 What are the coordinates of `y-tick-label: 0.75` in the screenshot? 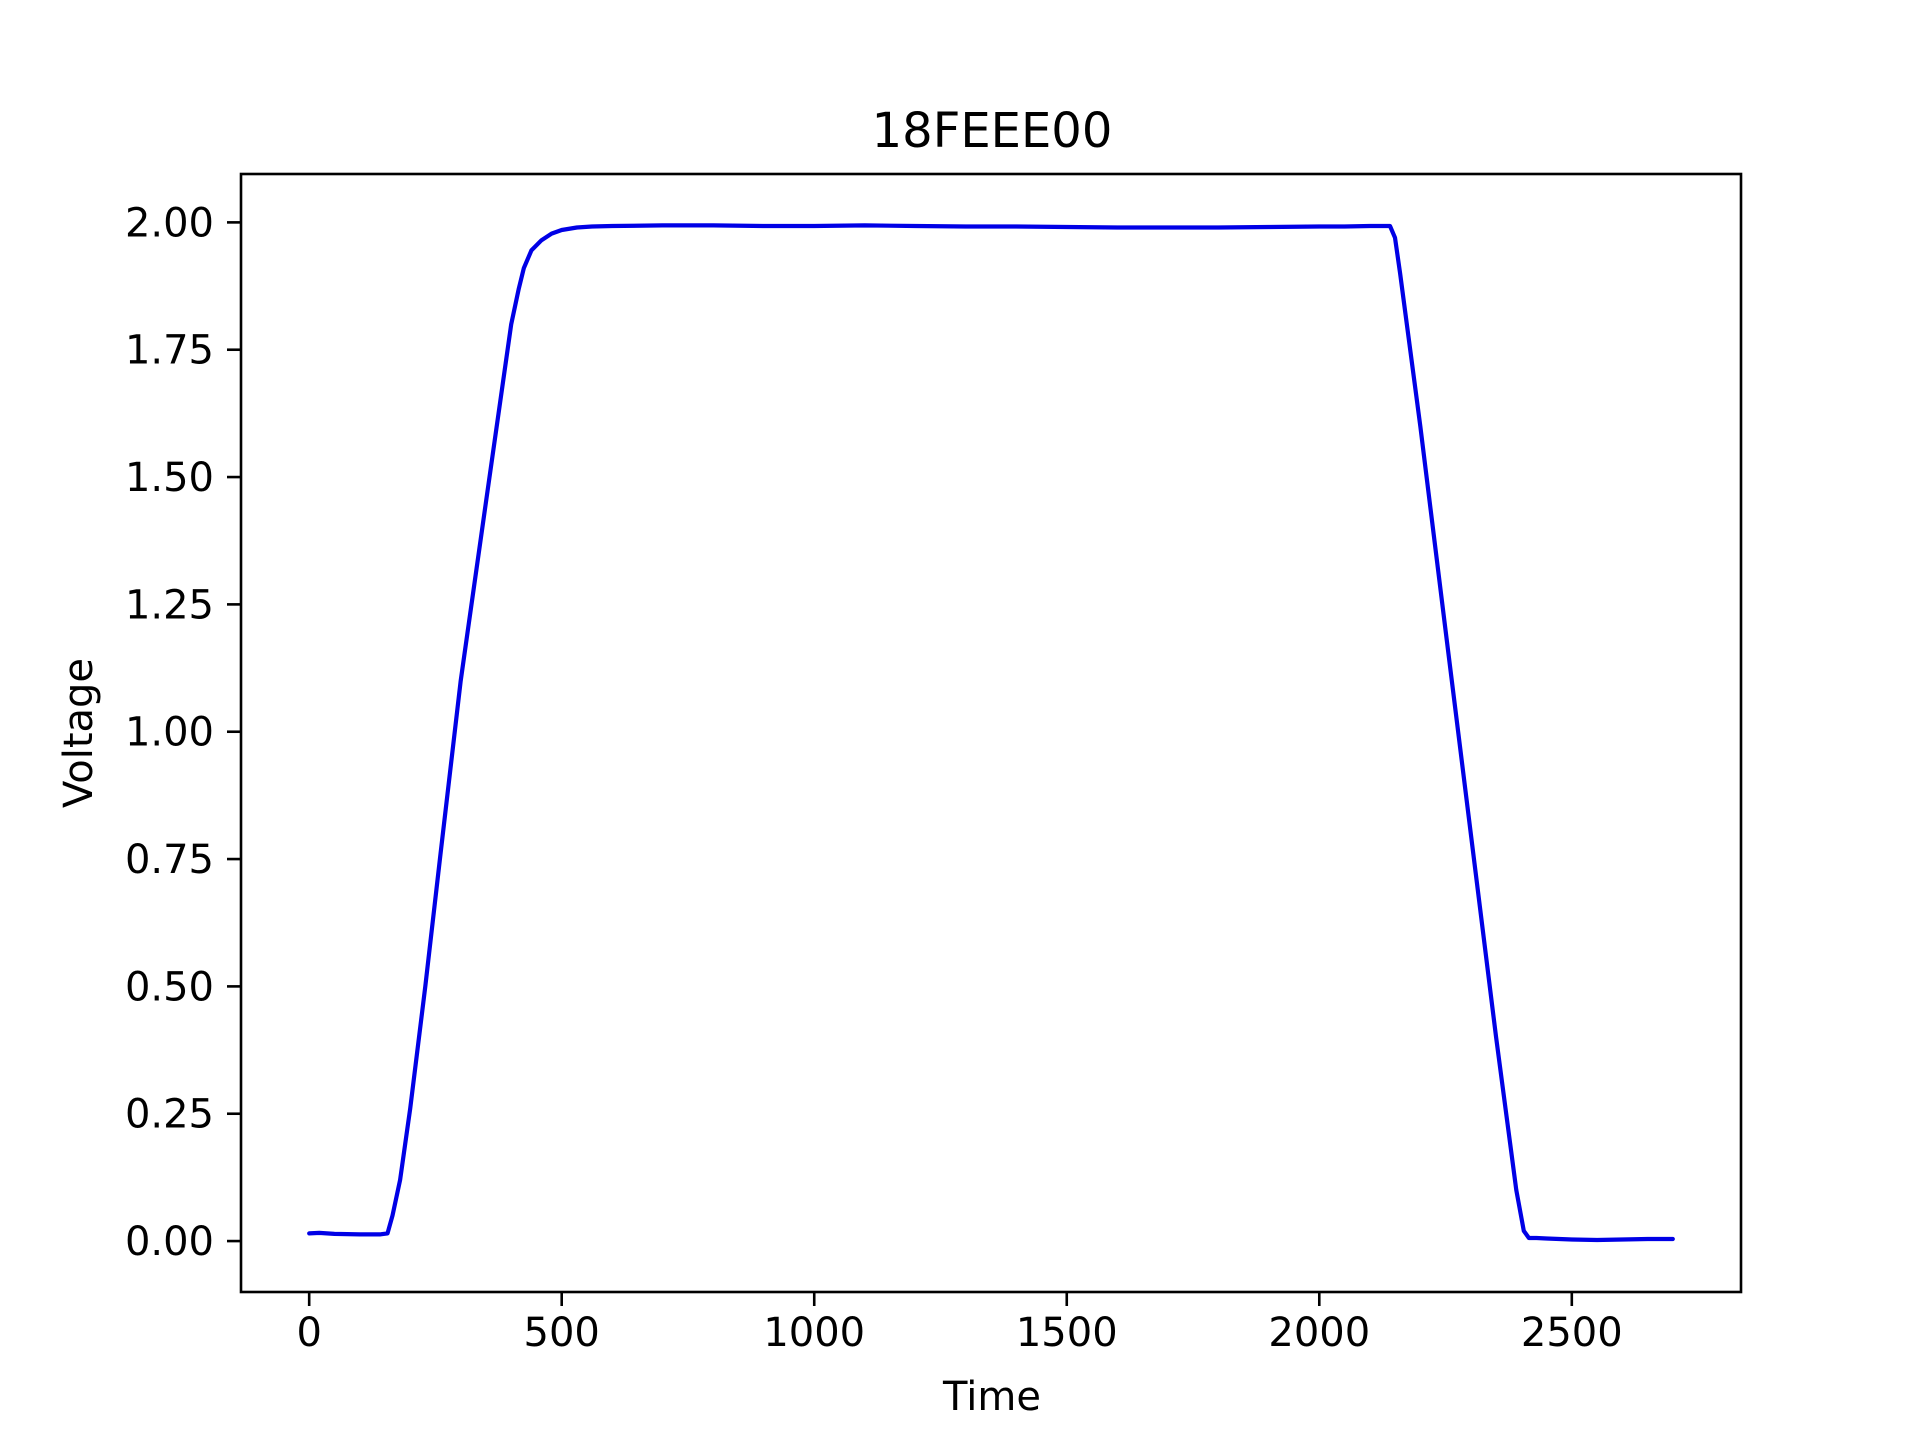 It's located at (169, 860).